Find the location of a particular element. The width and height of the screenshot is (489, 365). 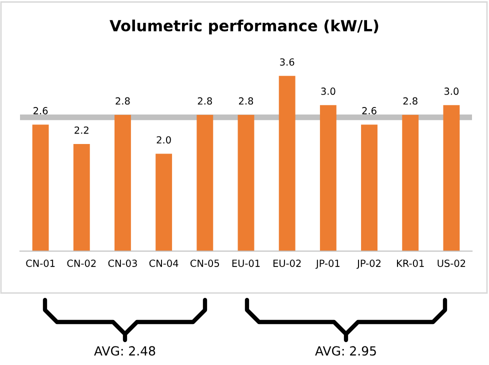

chart-title: Volumetric performance (kW/L) is located at coordinates (244, 27).